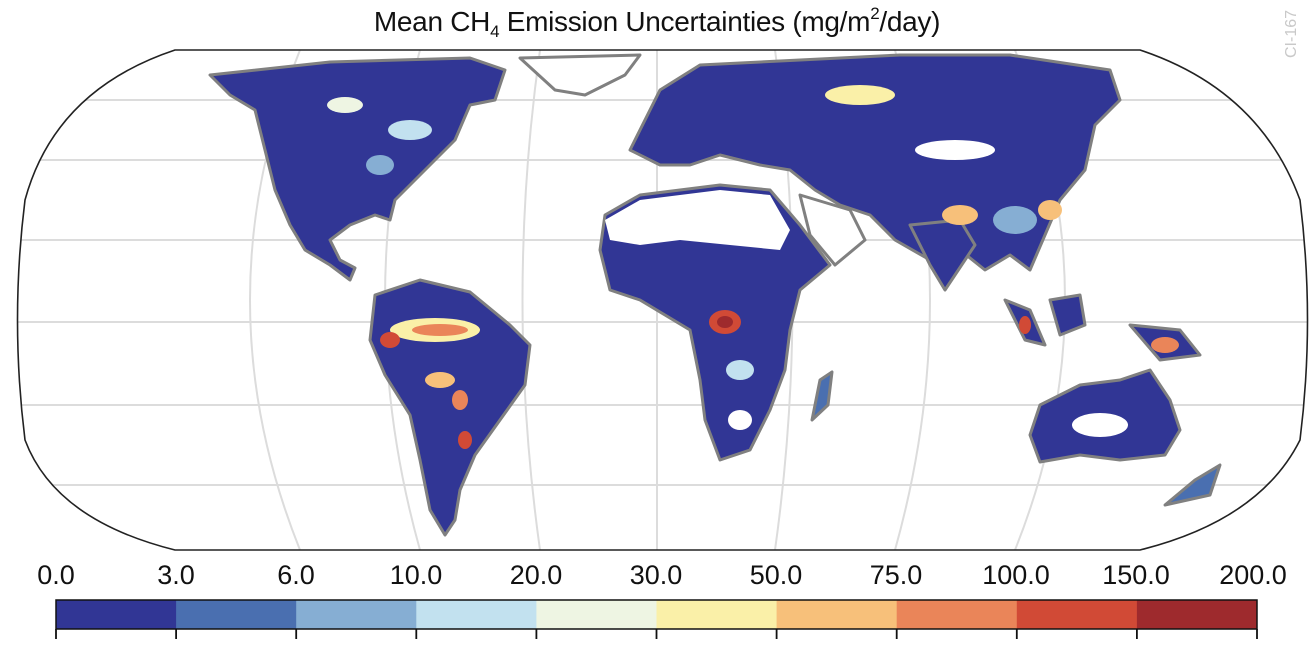 Image resolution: width=1314 pixels, height=658 pixels. I want to click on madagascar, so click(822, 396).